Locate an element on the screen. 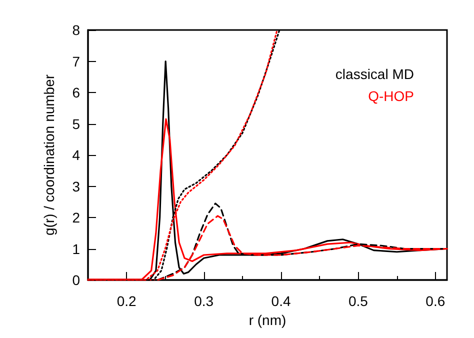 Image resolution: width=474 pixels, height=338 pixels. y-tick-label: 0 is located at coordinates (76, 280).